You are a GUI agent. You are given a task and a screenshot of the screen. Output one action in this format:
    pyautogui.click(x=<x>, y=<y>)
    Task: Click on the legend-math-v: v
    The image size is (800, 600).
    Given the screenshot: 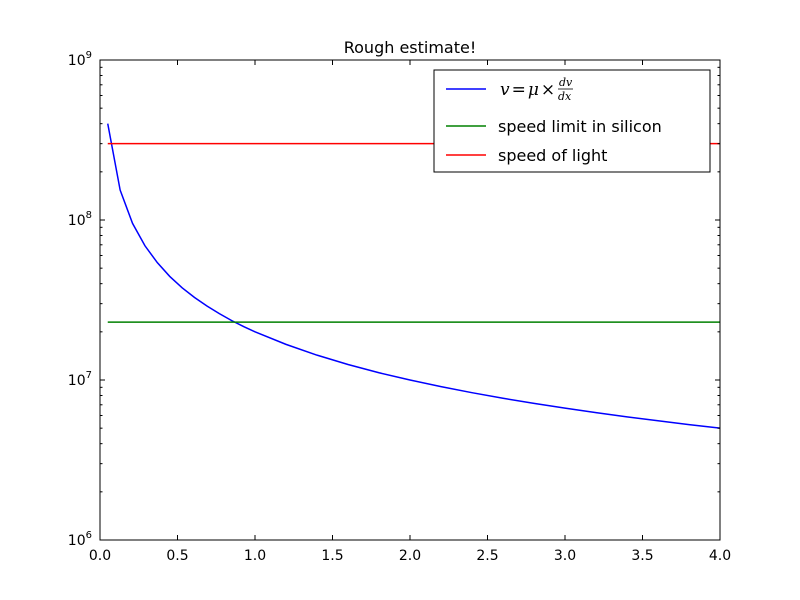 What is the action you would take?
    pyautogui.click(x=505, y=90)
    